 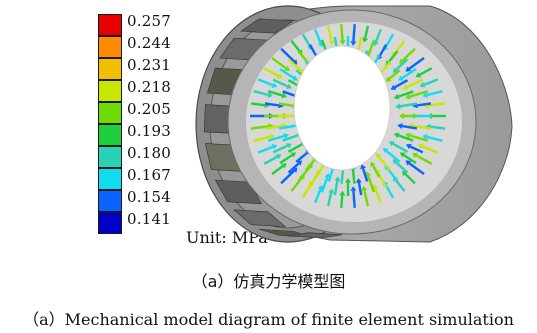 I want to click on legend-value: 0.257, so click(x=149, y=21).